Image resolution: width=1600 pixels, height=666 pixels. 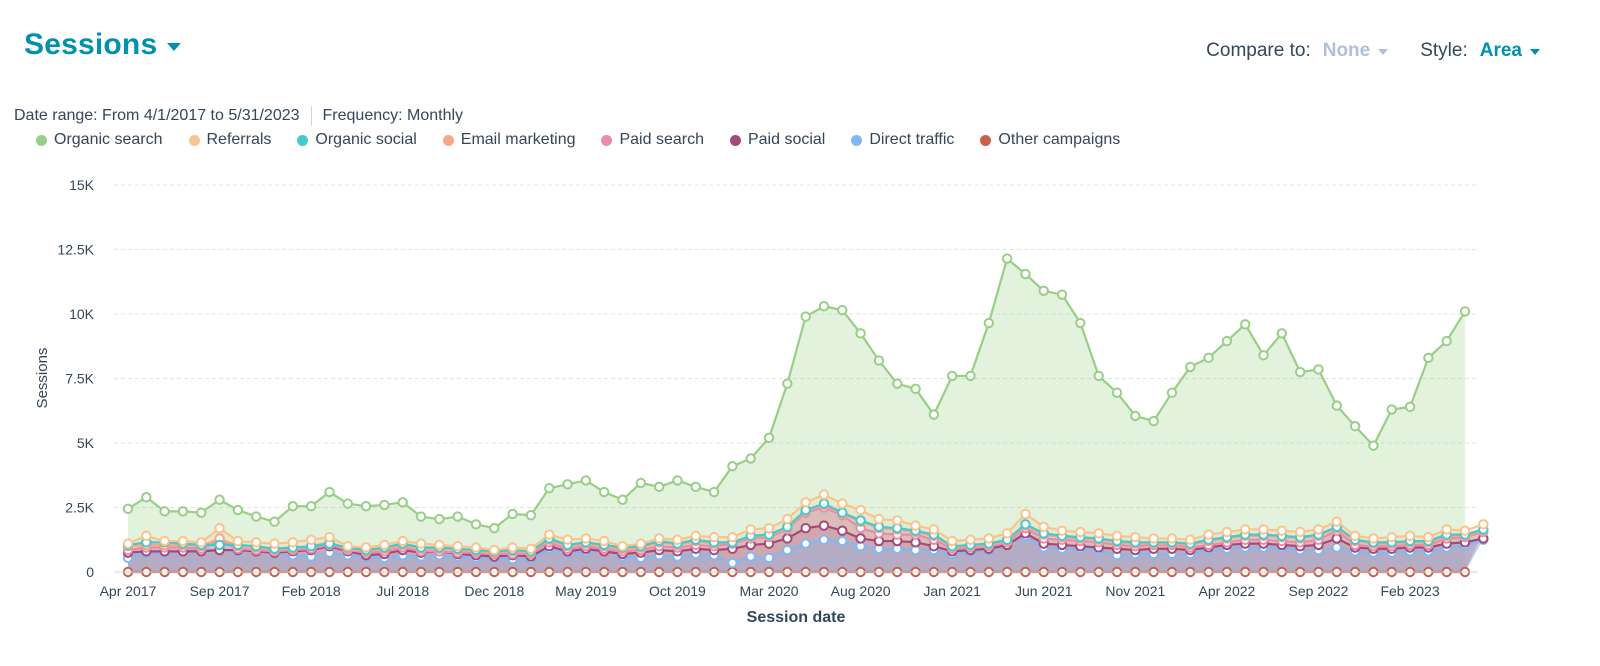 I want to click on report-title-dropdown: Sessions, so click(x=103, y=45).